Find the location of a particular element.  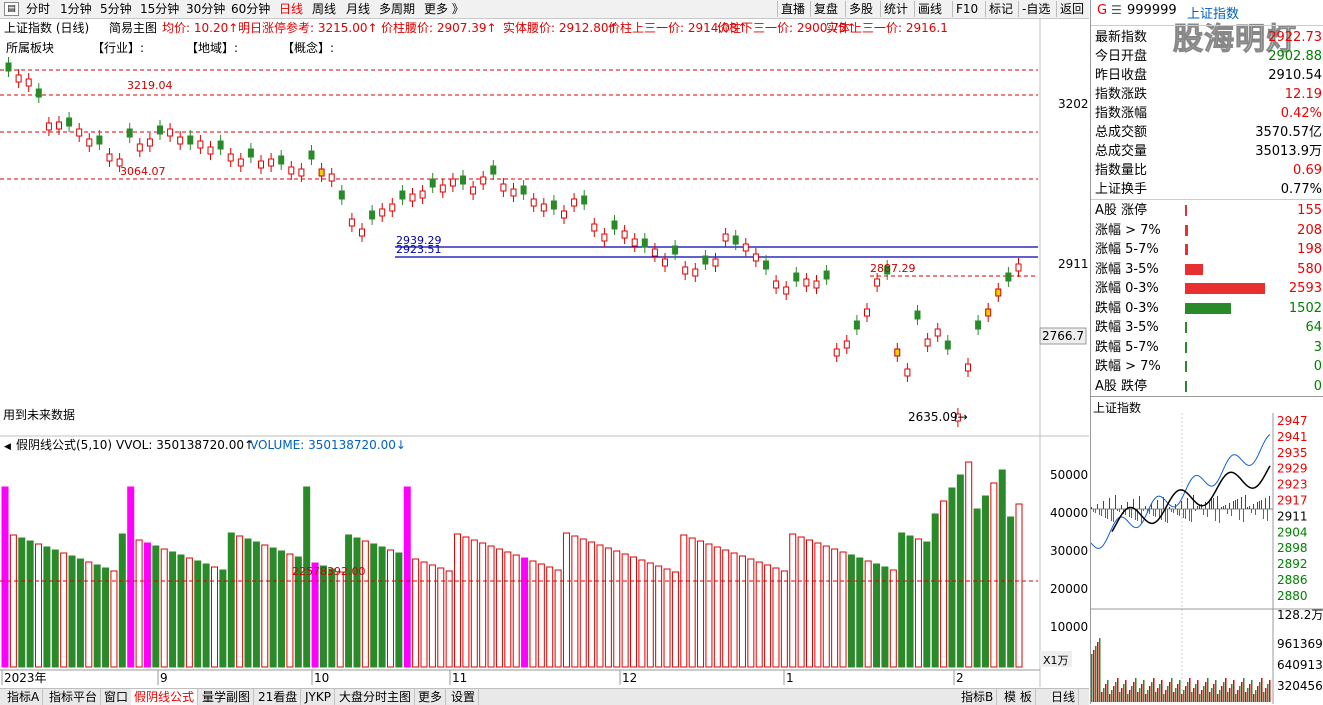

indicator-tab-1: 指标平台 is located at coordinates (74, 697).